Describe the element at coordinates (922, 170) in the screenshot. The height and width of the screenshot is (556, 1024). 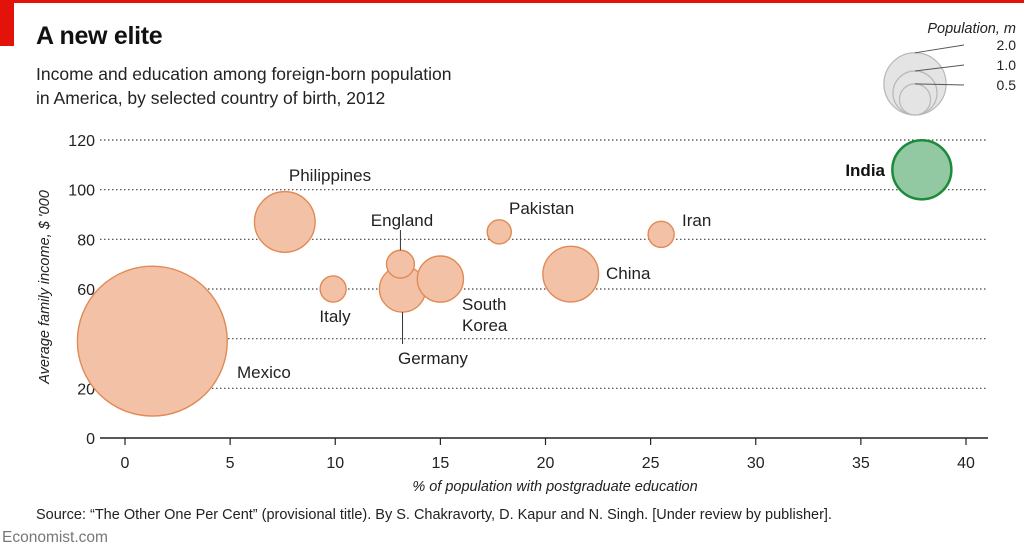
I see `bubble-india` at that location.